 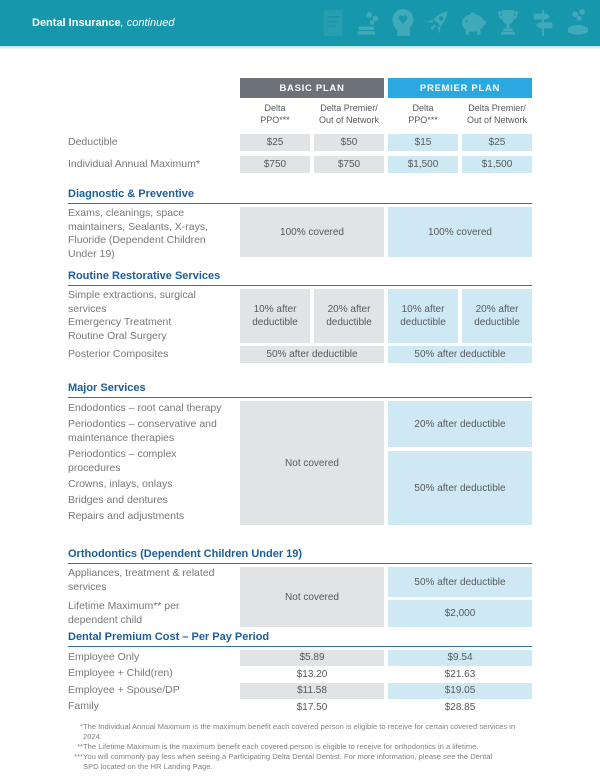 I want to click on row-label: Bridges and dentures, so click(x=118, y=499).